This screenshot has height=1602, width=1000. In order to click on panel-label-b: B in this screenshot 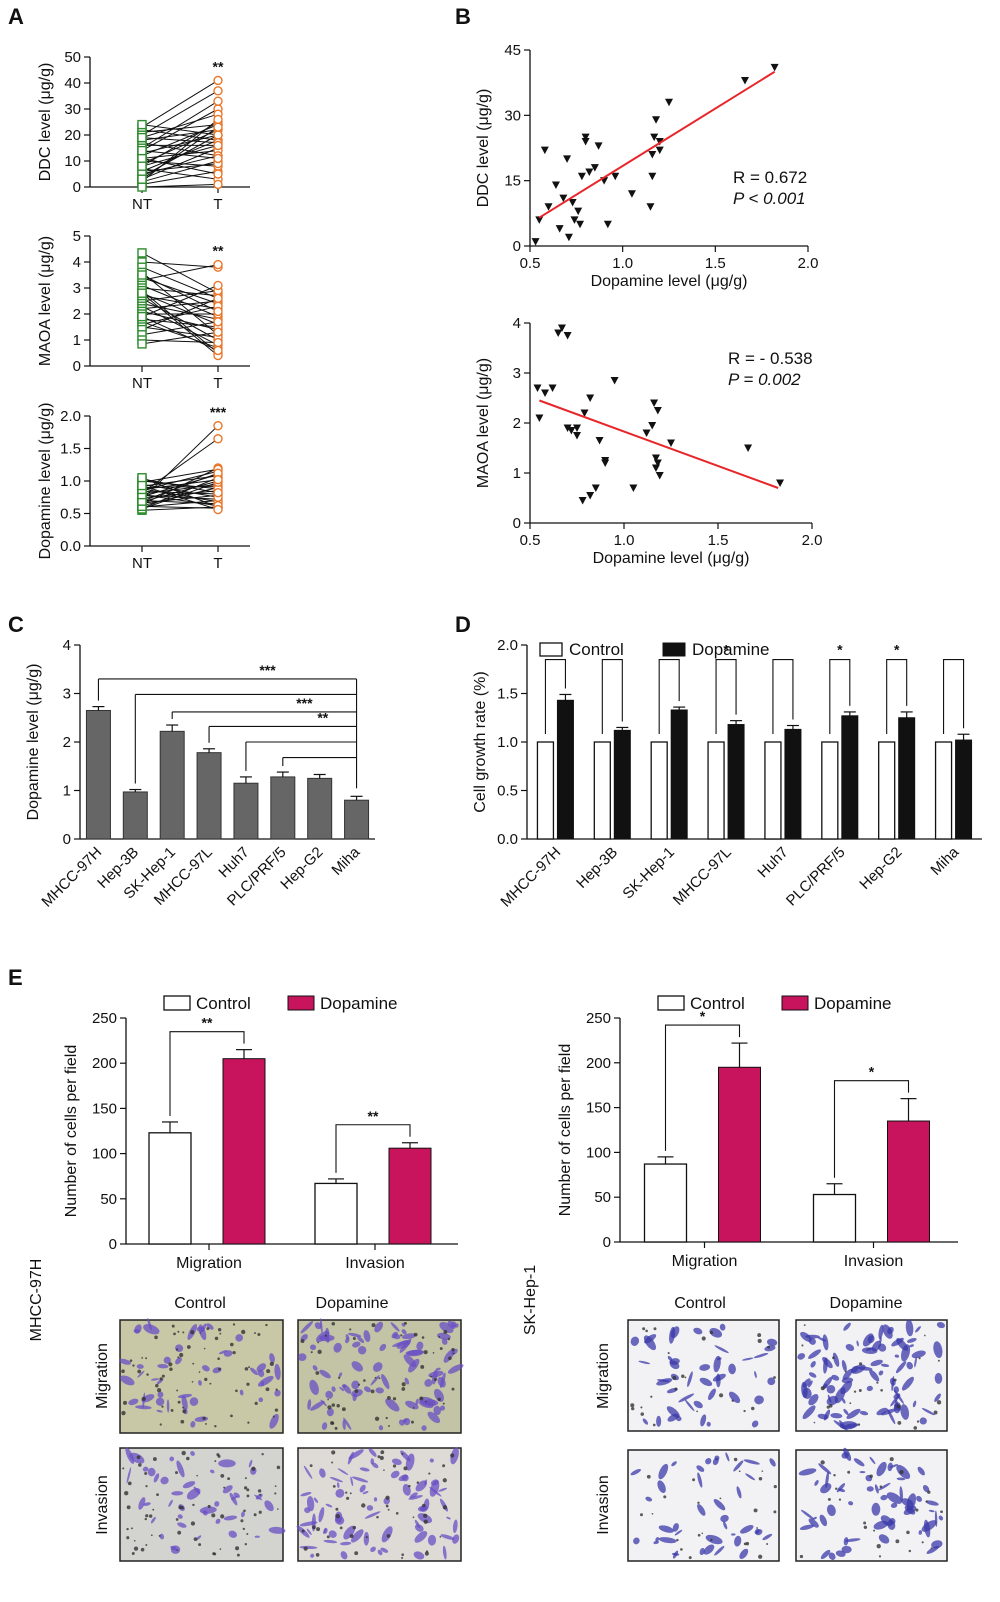, I will do `click(463, 16)`.